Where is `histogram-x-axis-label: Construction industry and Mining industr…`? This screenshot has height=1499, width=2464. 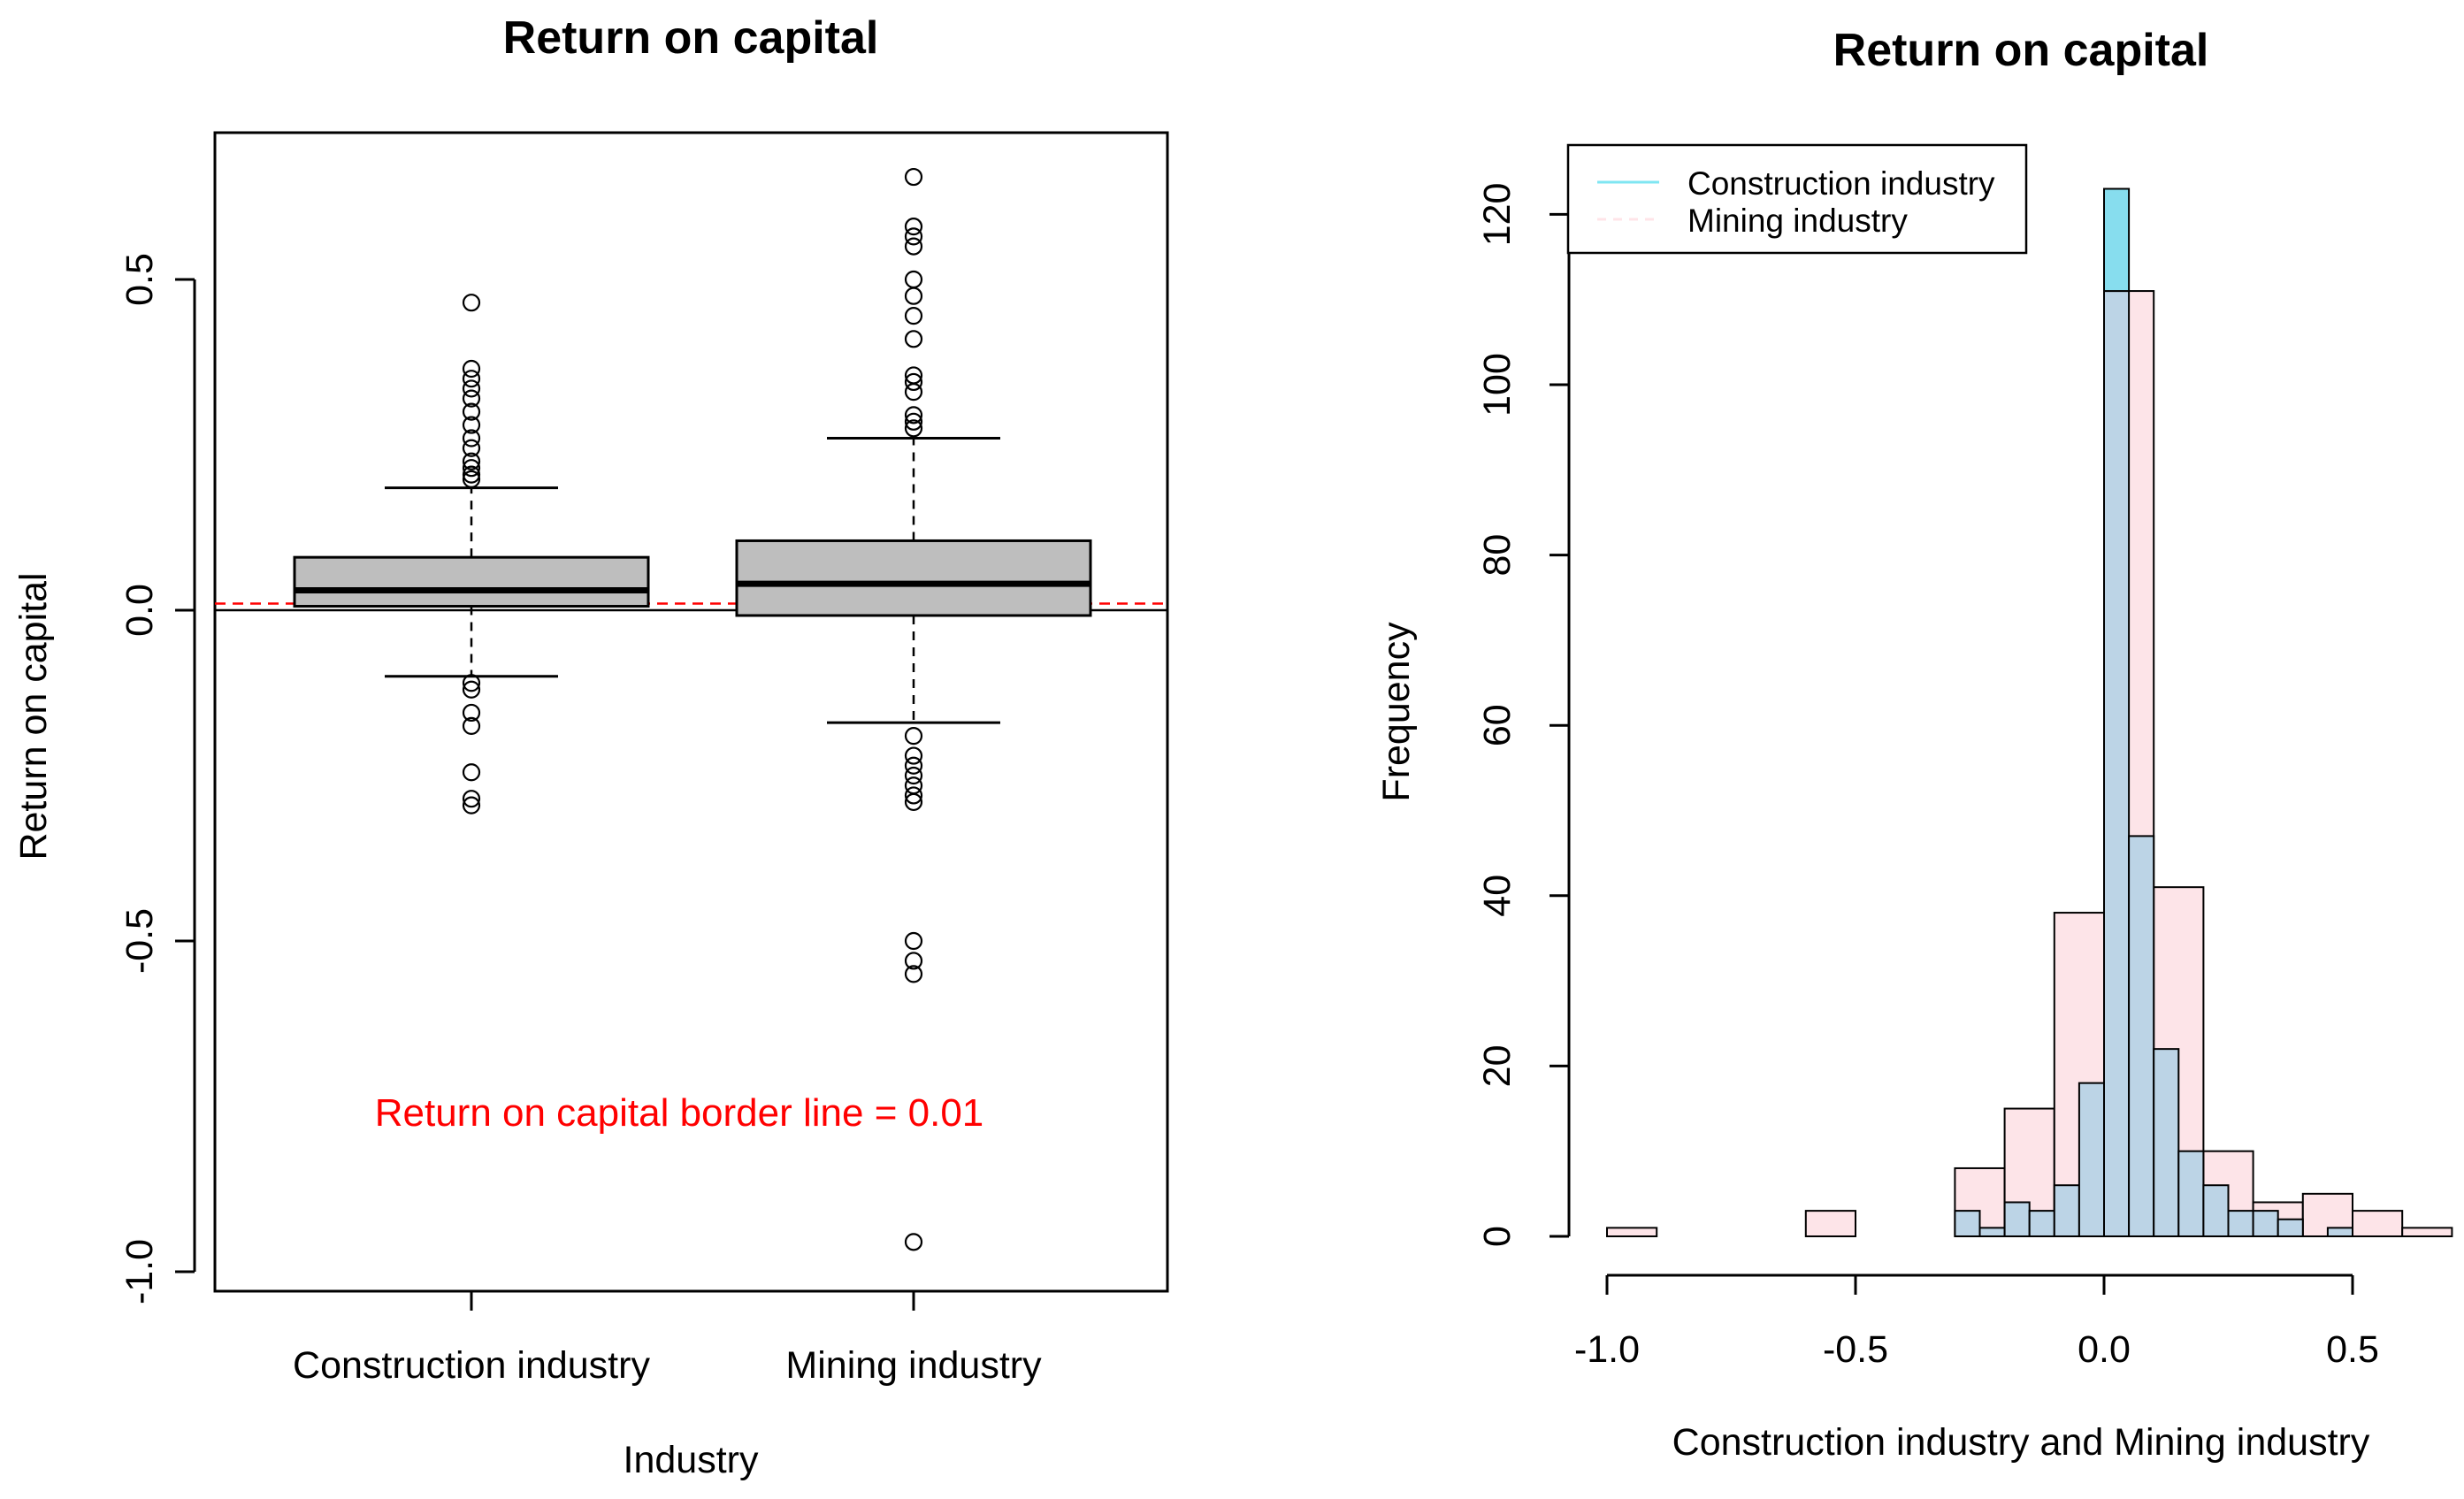
histogram-x-axis-label: Construction industry and Mining industr… is located at coordinates (2021, 1442).